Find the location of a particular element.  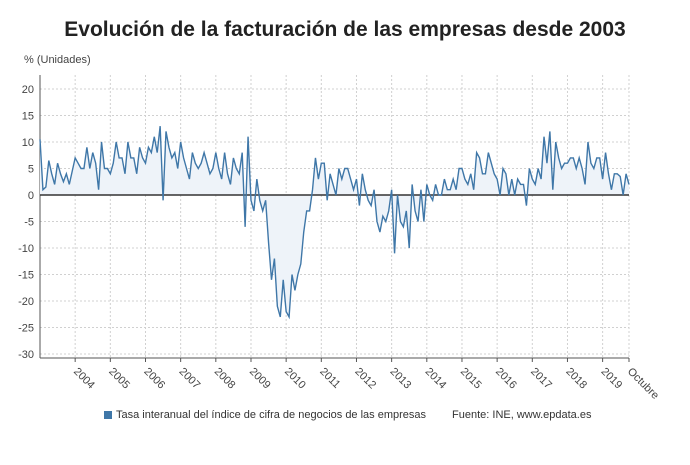

y-tick-label: -5 is located at coordinates (29, 223).